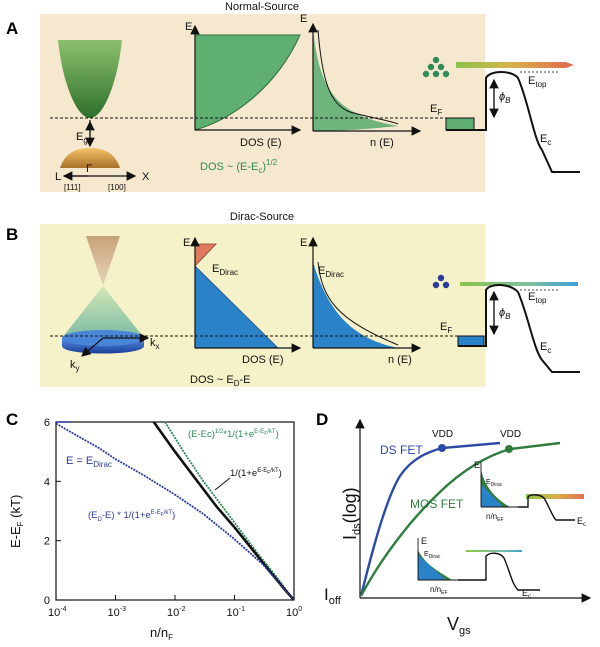 The width and height of the screenshot is (600, 647). Describe the element at coordinates (499, 571) in the screenshot. I see `inset-ds-barrier` at that location.